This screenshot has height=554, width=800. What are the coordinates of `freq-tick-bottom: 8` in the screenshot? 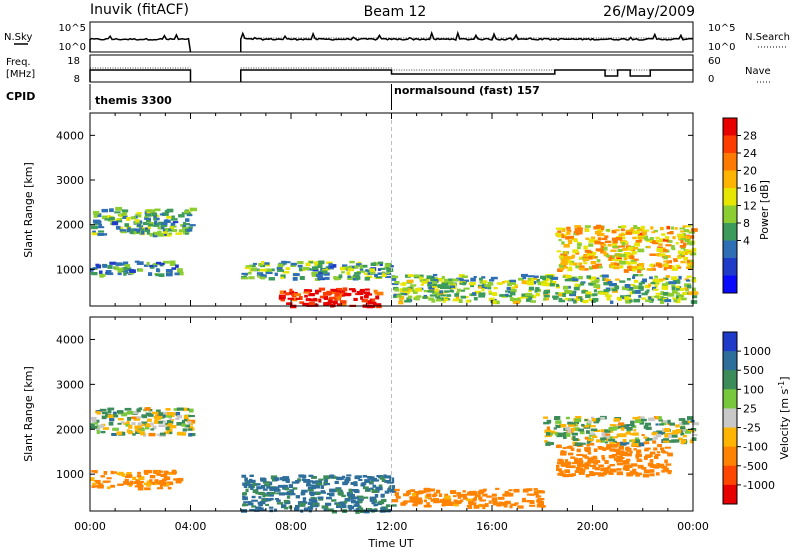 It's located at (77, 79).